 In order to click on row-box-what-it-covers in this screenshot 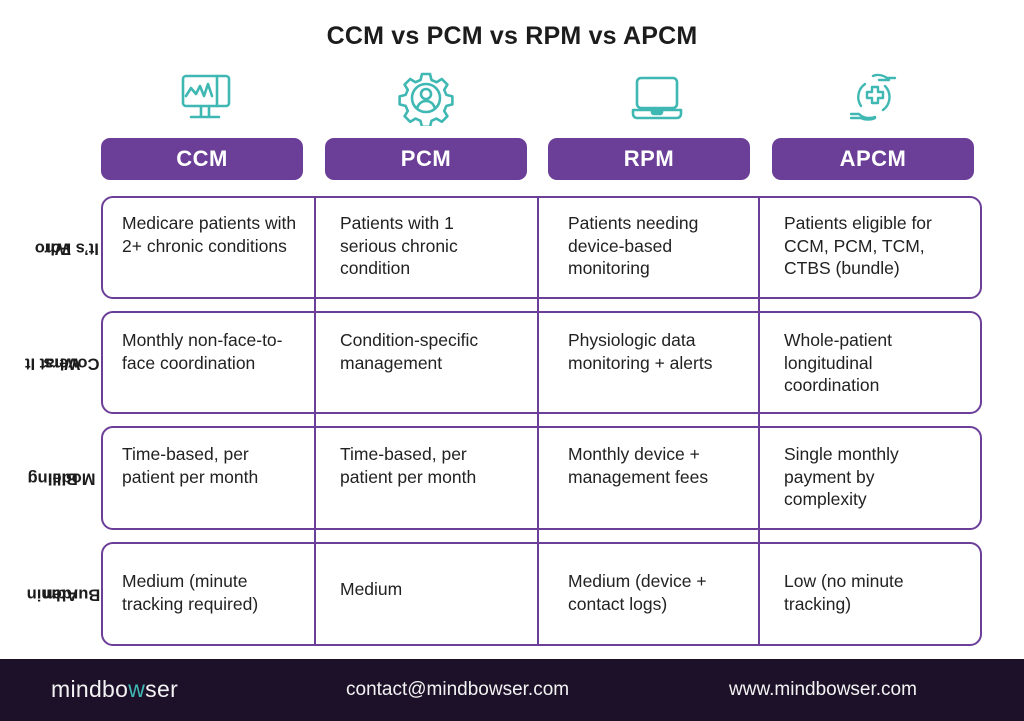, I will do `click(541, 362)`.